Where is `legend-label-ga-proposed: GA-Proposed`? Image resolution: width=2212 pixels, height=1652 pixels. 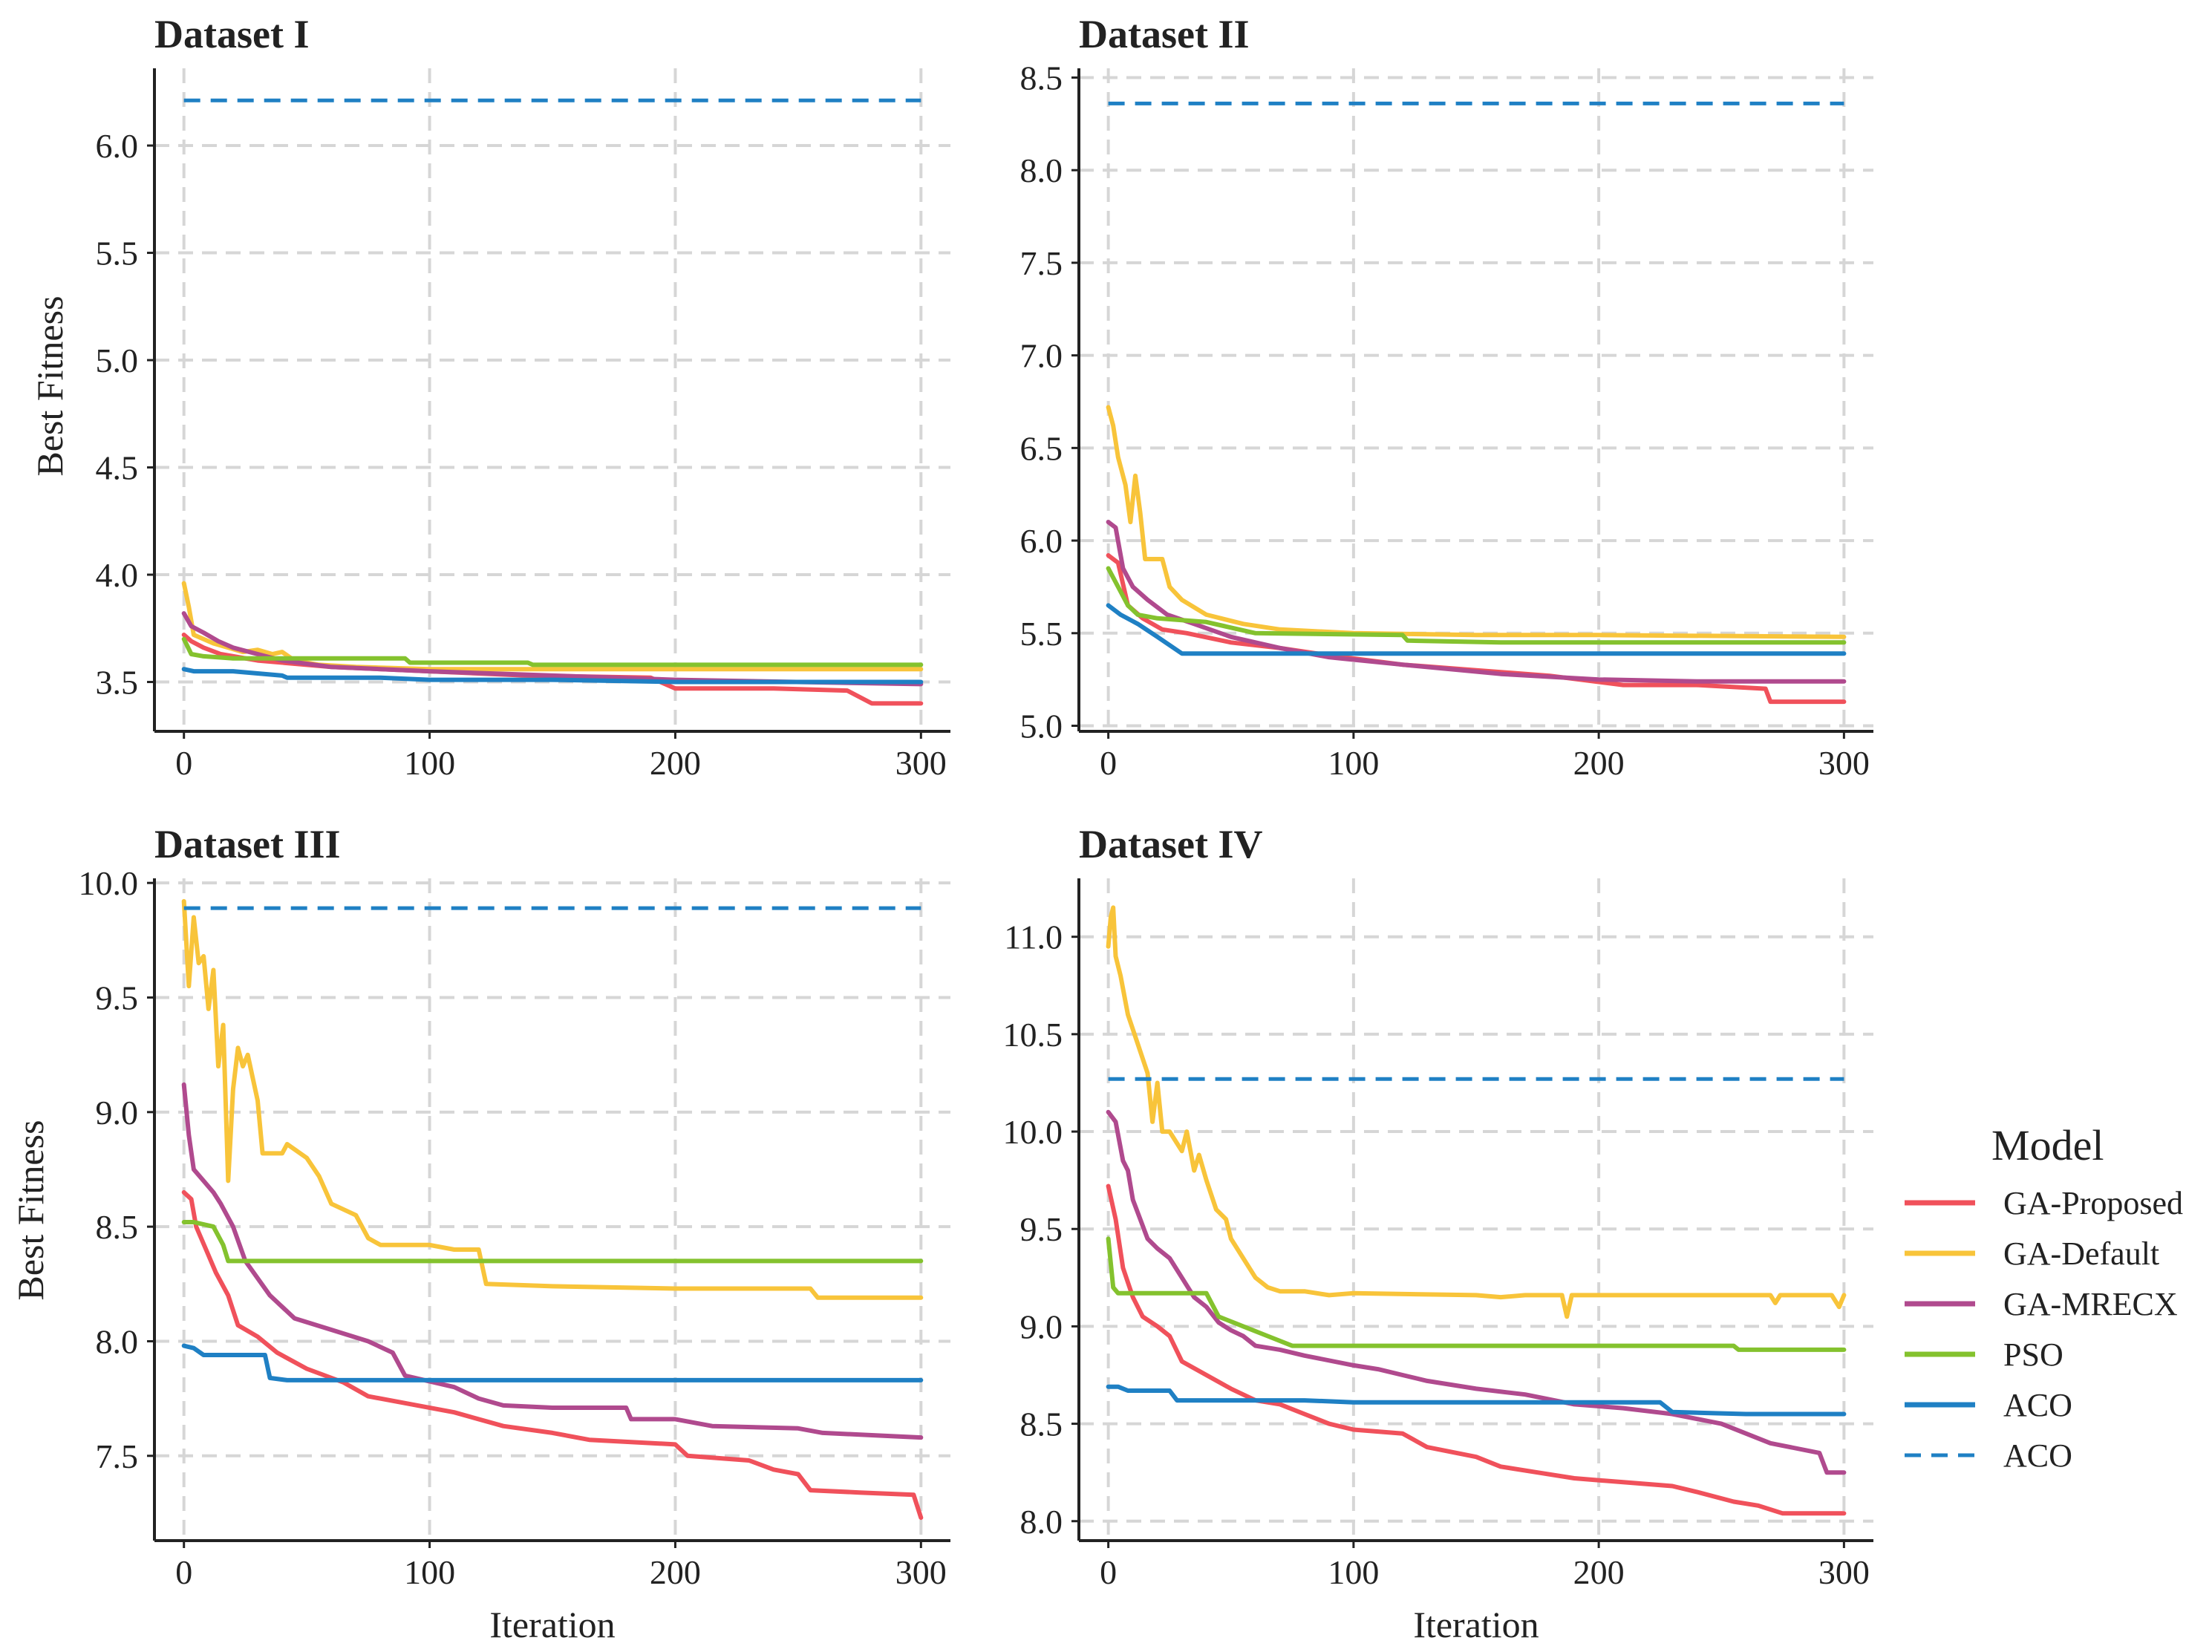
legend-label-ga-proposed: GA-Proposed is located at coordinates (2093, 1203).